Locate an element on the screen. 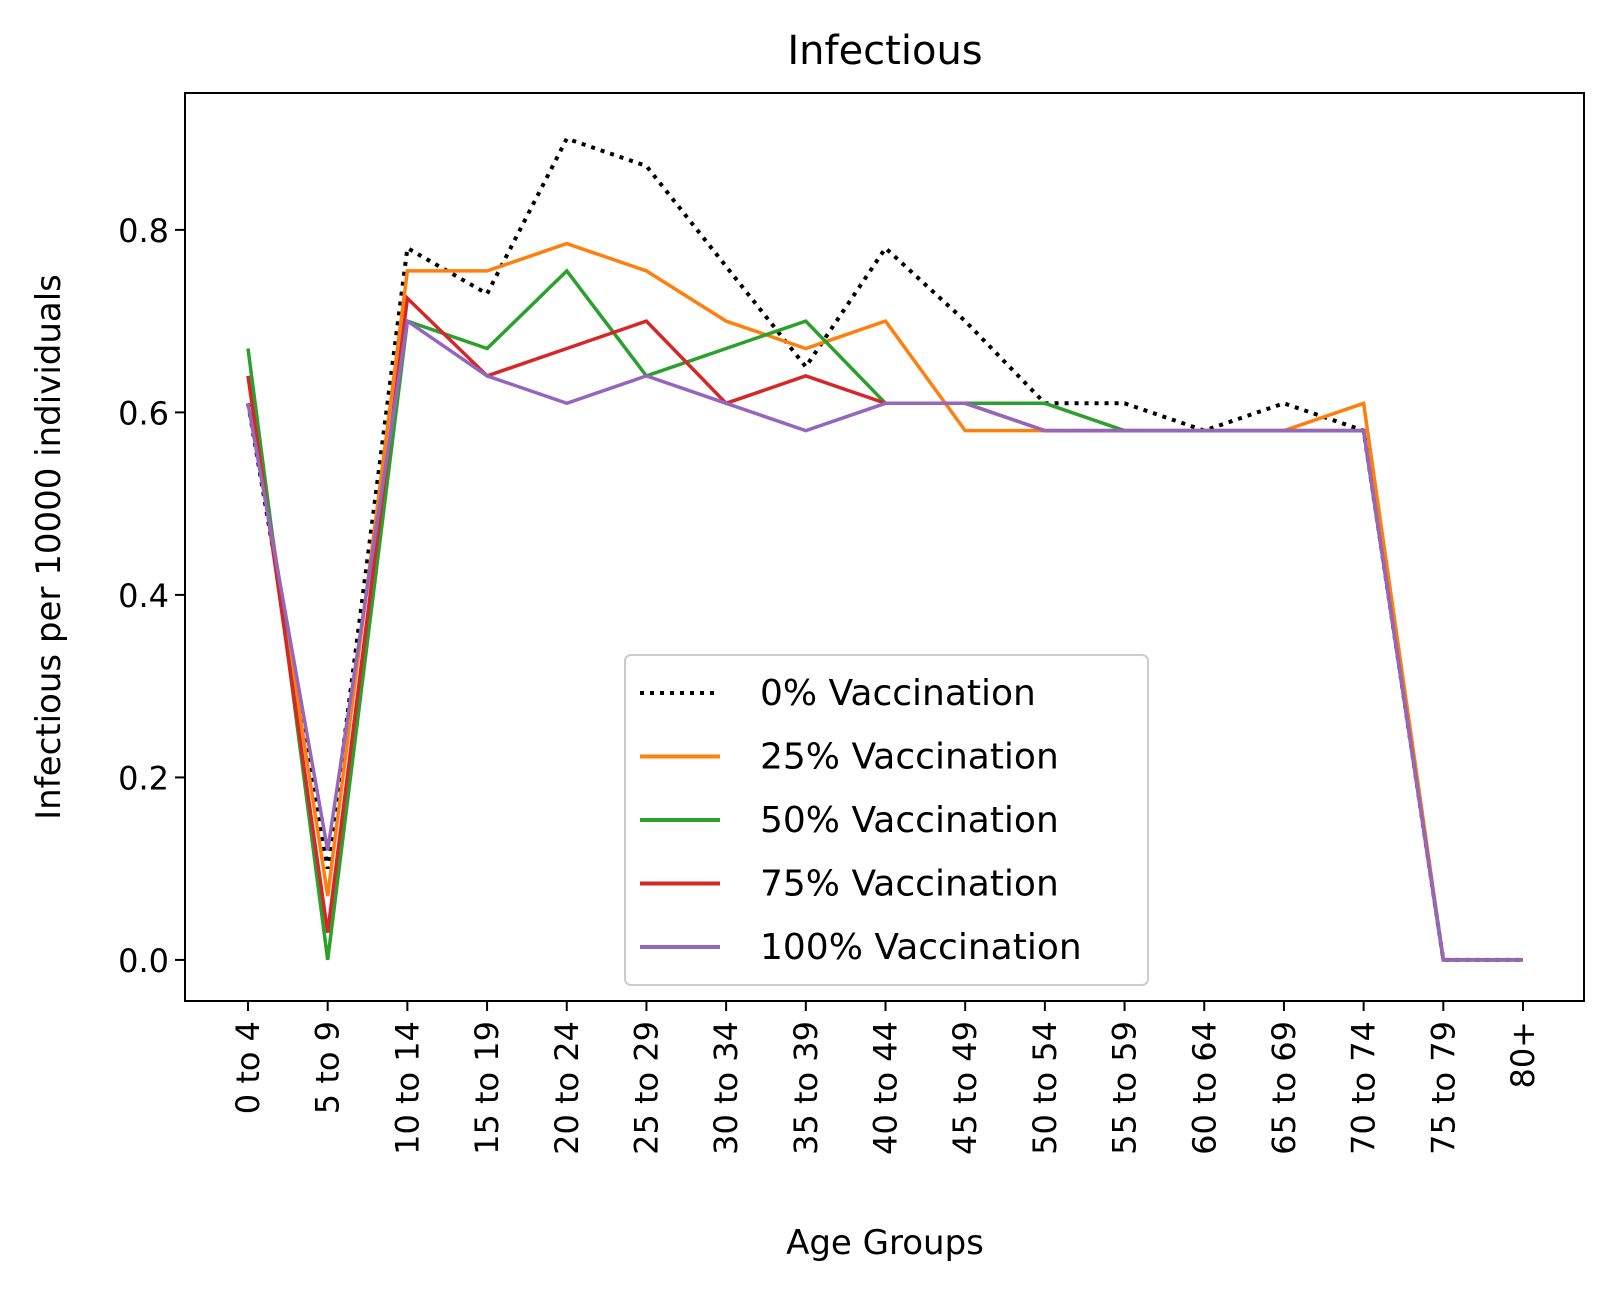  legend-box is located at coordinates (886, 820).